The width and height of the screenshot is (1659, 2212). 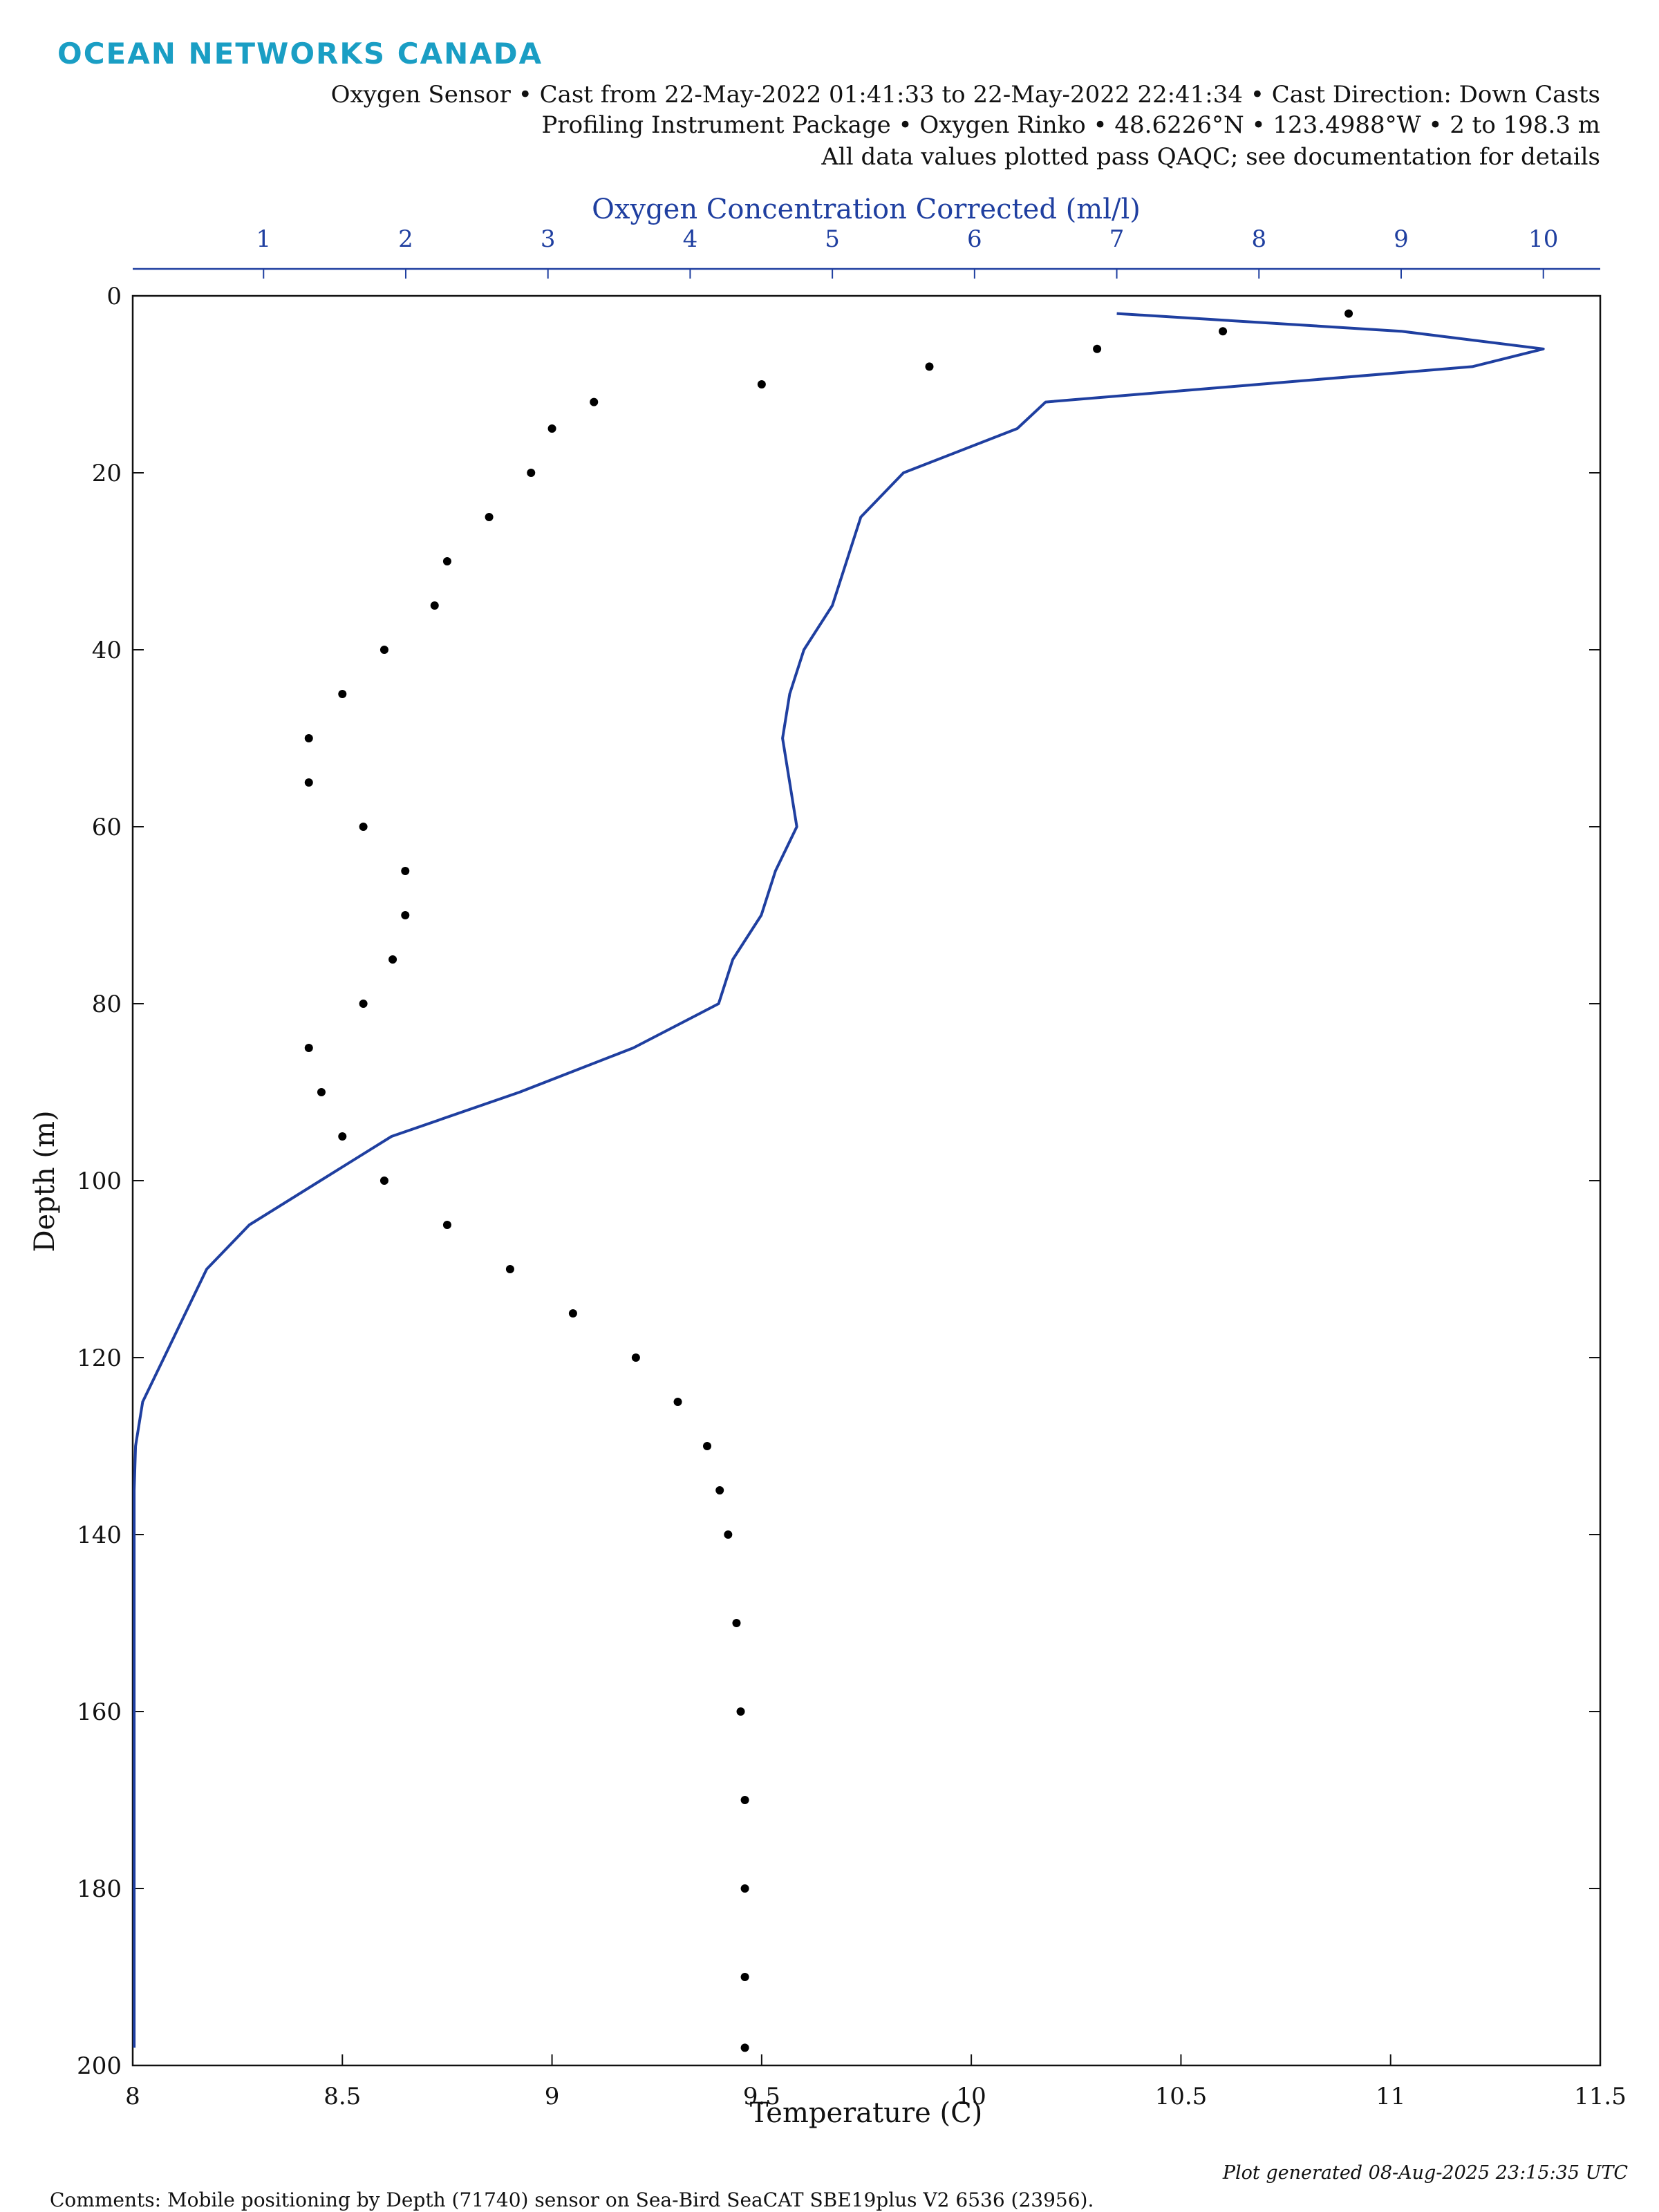 What do you see at coordinates (405, 239) in the screenshot?
I see `x2-tick-label: 2` at bounding box center [405, 239].